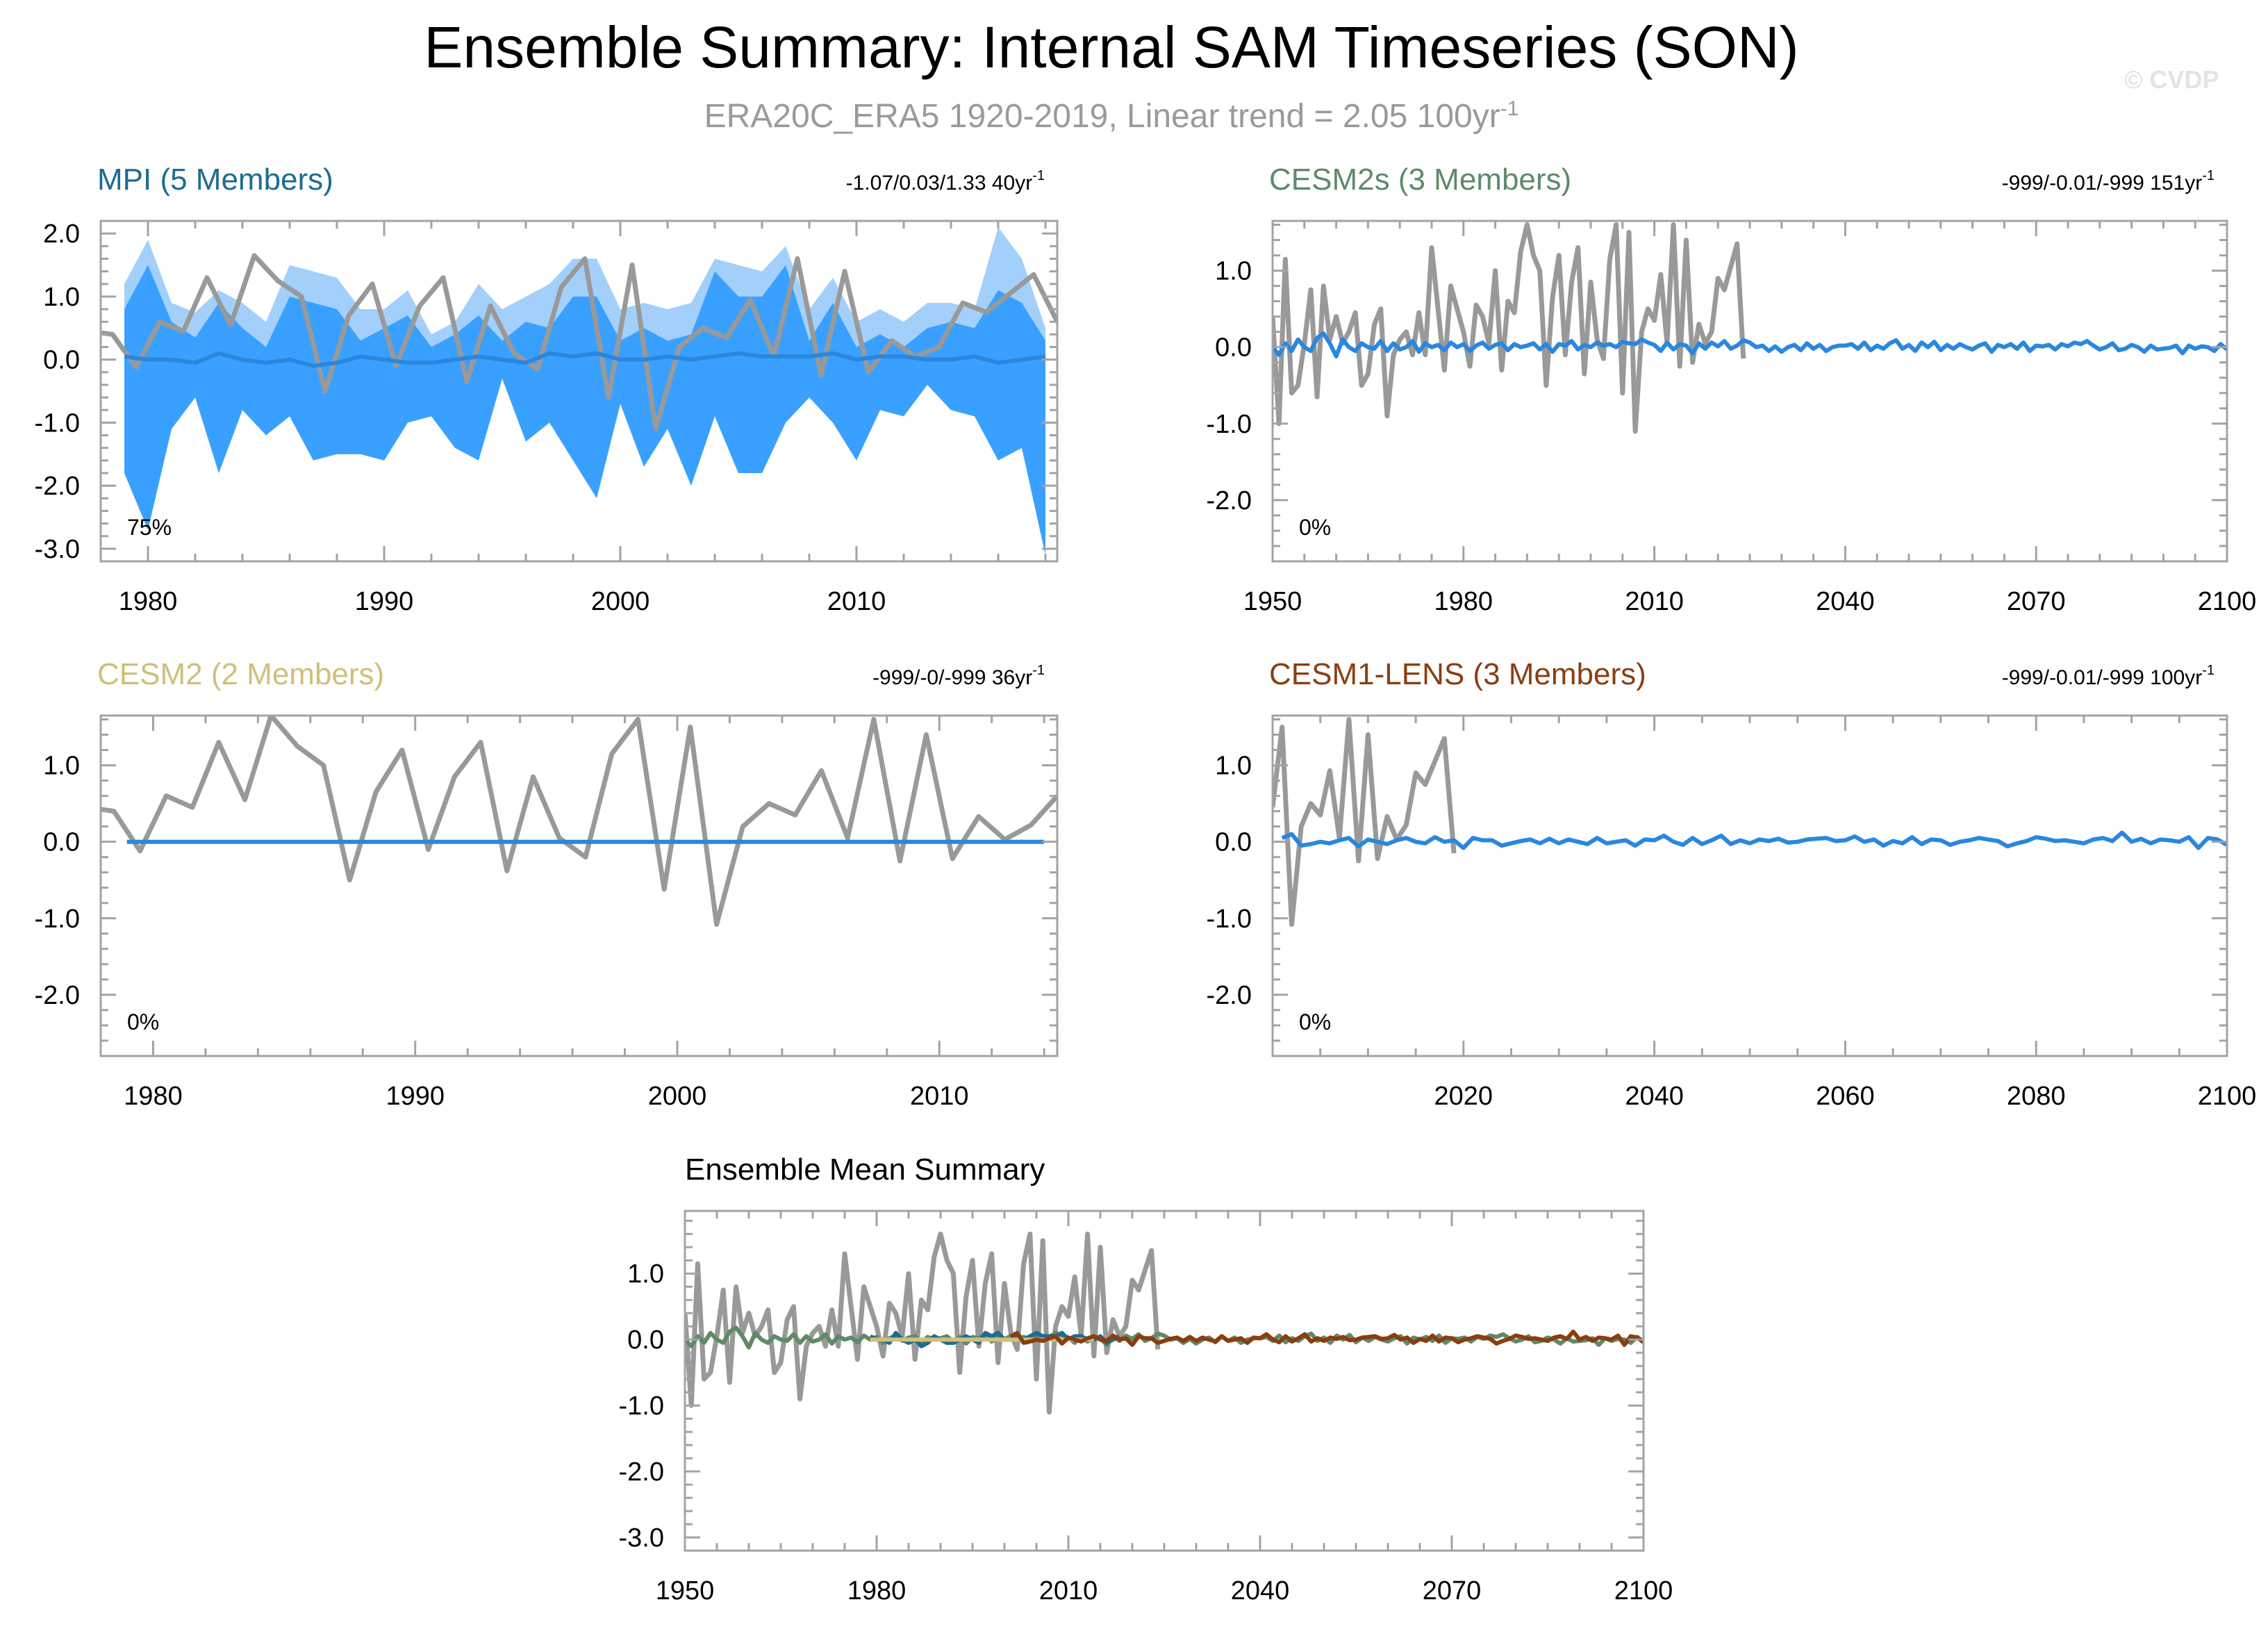 This screenshot has width=2268, height=1634. I want to click on panel-title: CESM2s (3 Members), so click(1420, 180).